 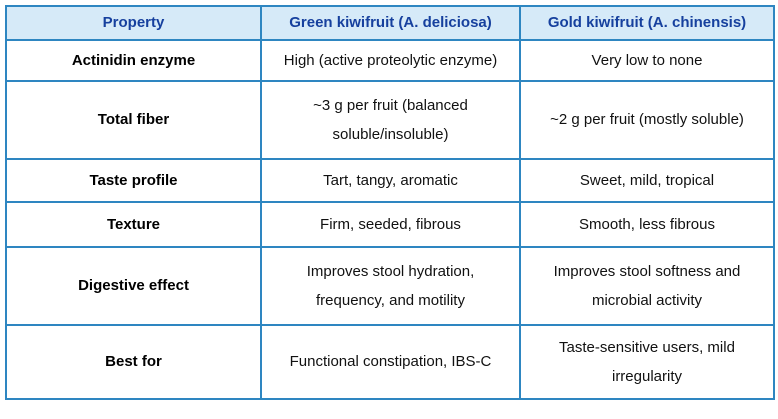 I want to click on header-gold-kiwifruit: Gold kiwifruit (A. chinensis), so click(x=647, y=23).